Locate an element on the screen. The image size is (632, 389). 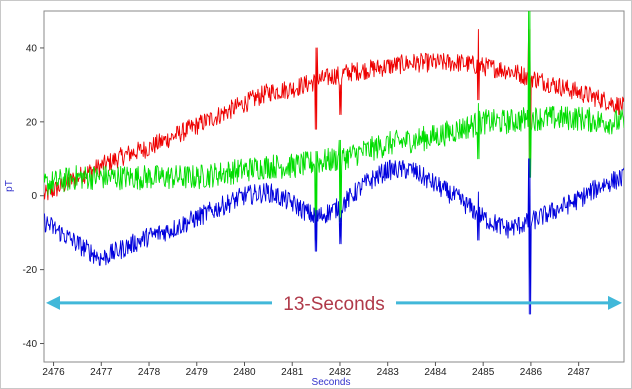
y-tick-label: 40 is located at coordinates (32, 48).